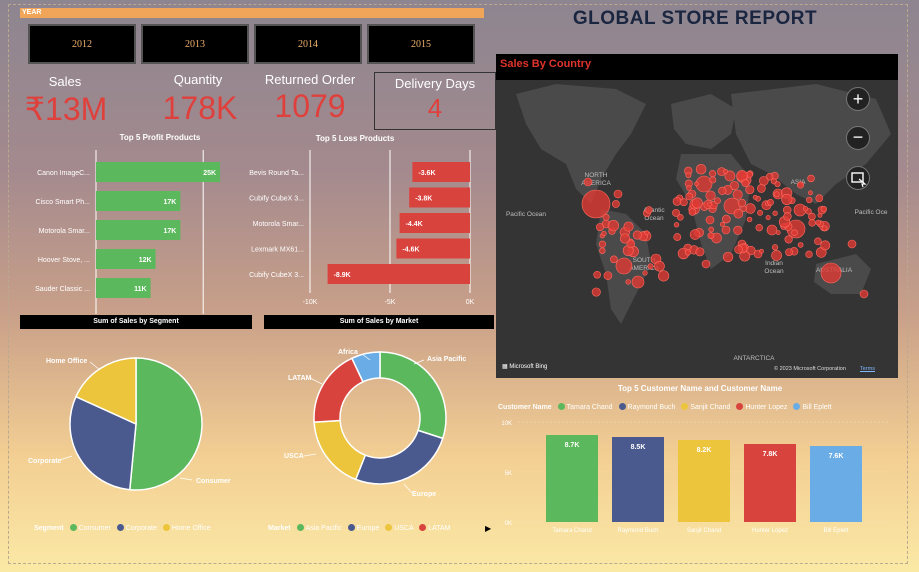 This screenshot has height=572, width=919. I want to click on customer-data-label: 8.2K, so click(704, 450).